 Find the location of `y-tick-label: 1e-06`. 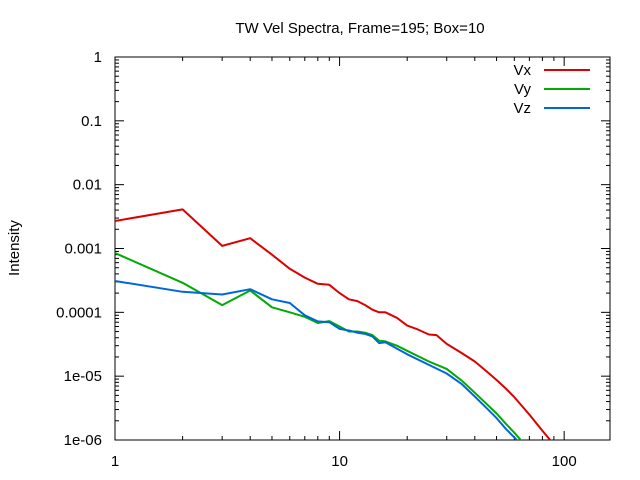

y-tick-label: 1e-06 is located at coordinates (83, 440).